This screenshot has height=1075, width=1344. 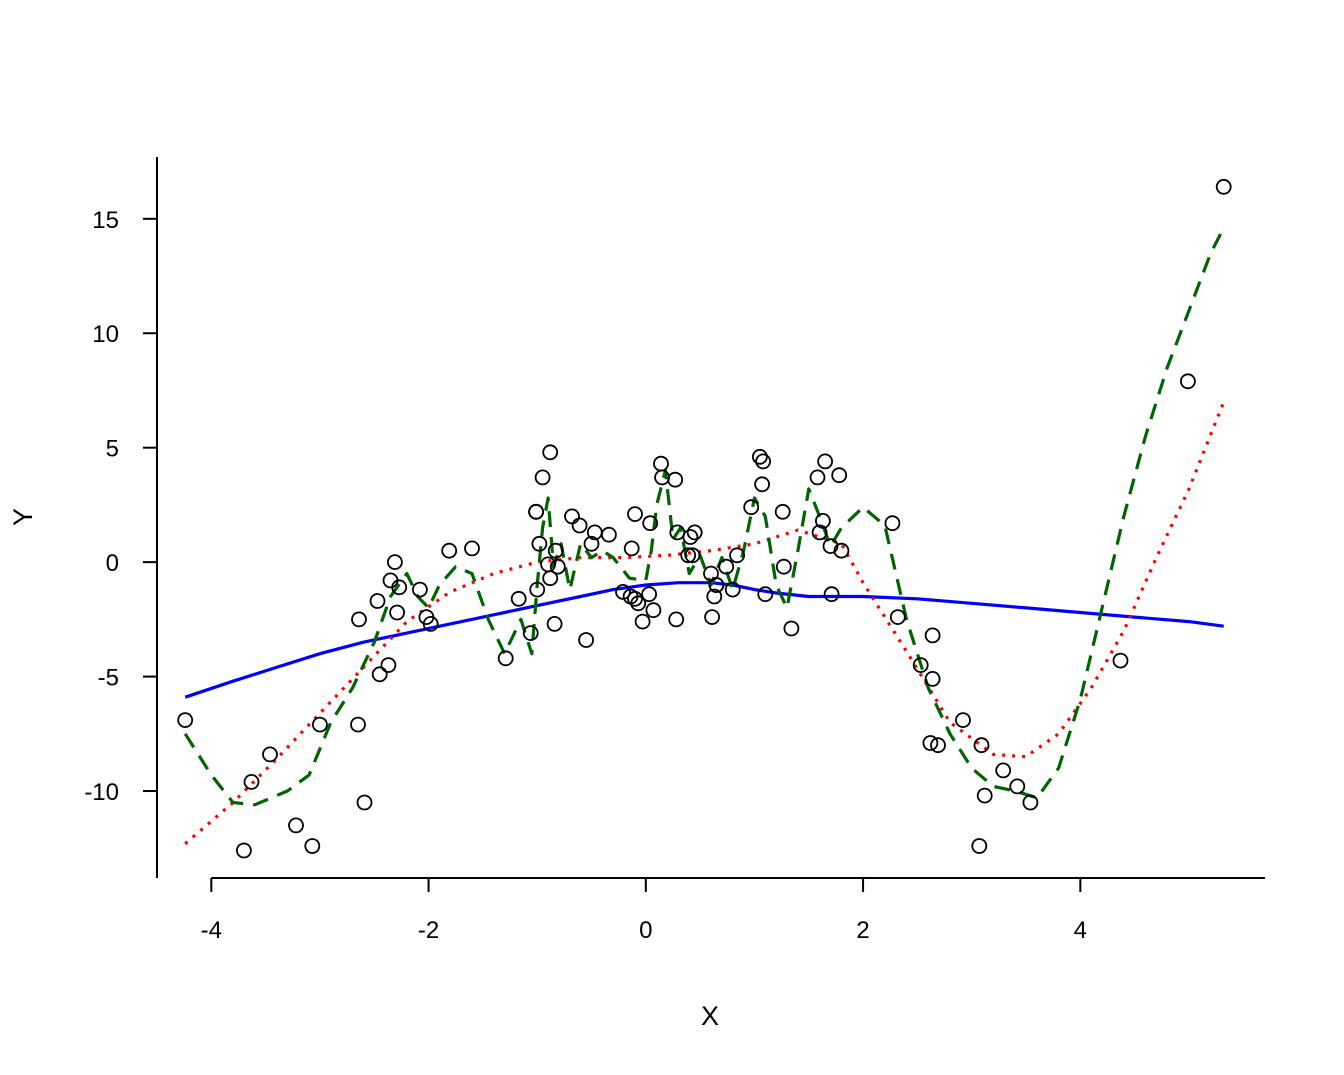 I want to click on y-axis-label: Y, so click(x=23, y=517).